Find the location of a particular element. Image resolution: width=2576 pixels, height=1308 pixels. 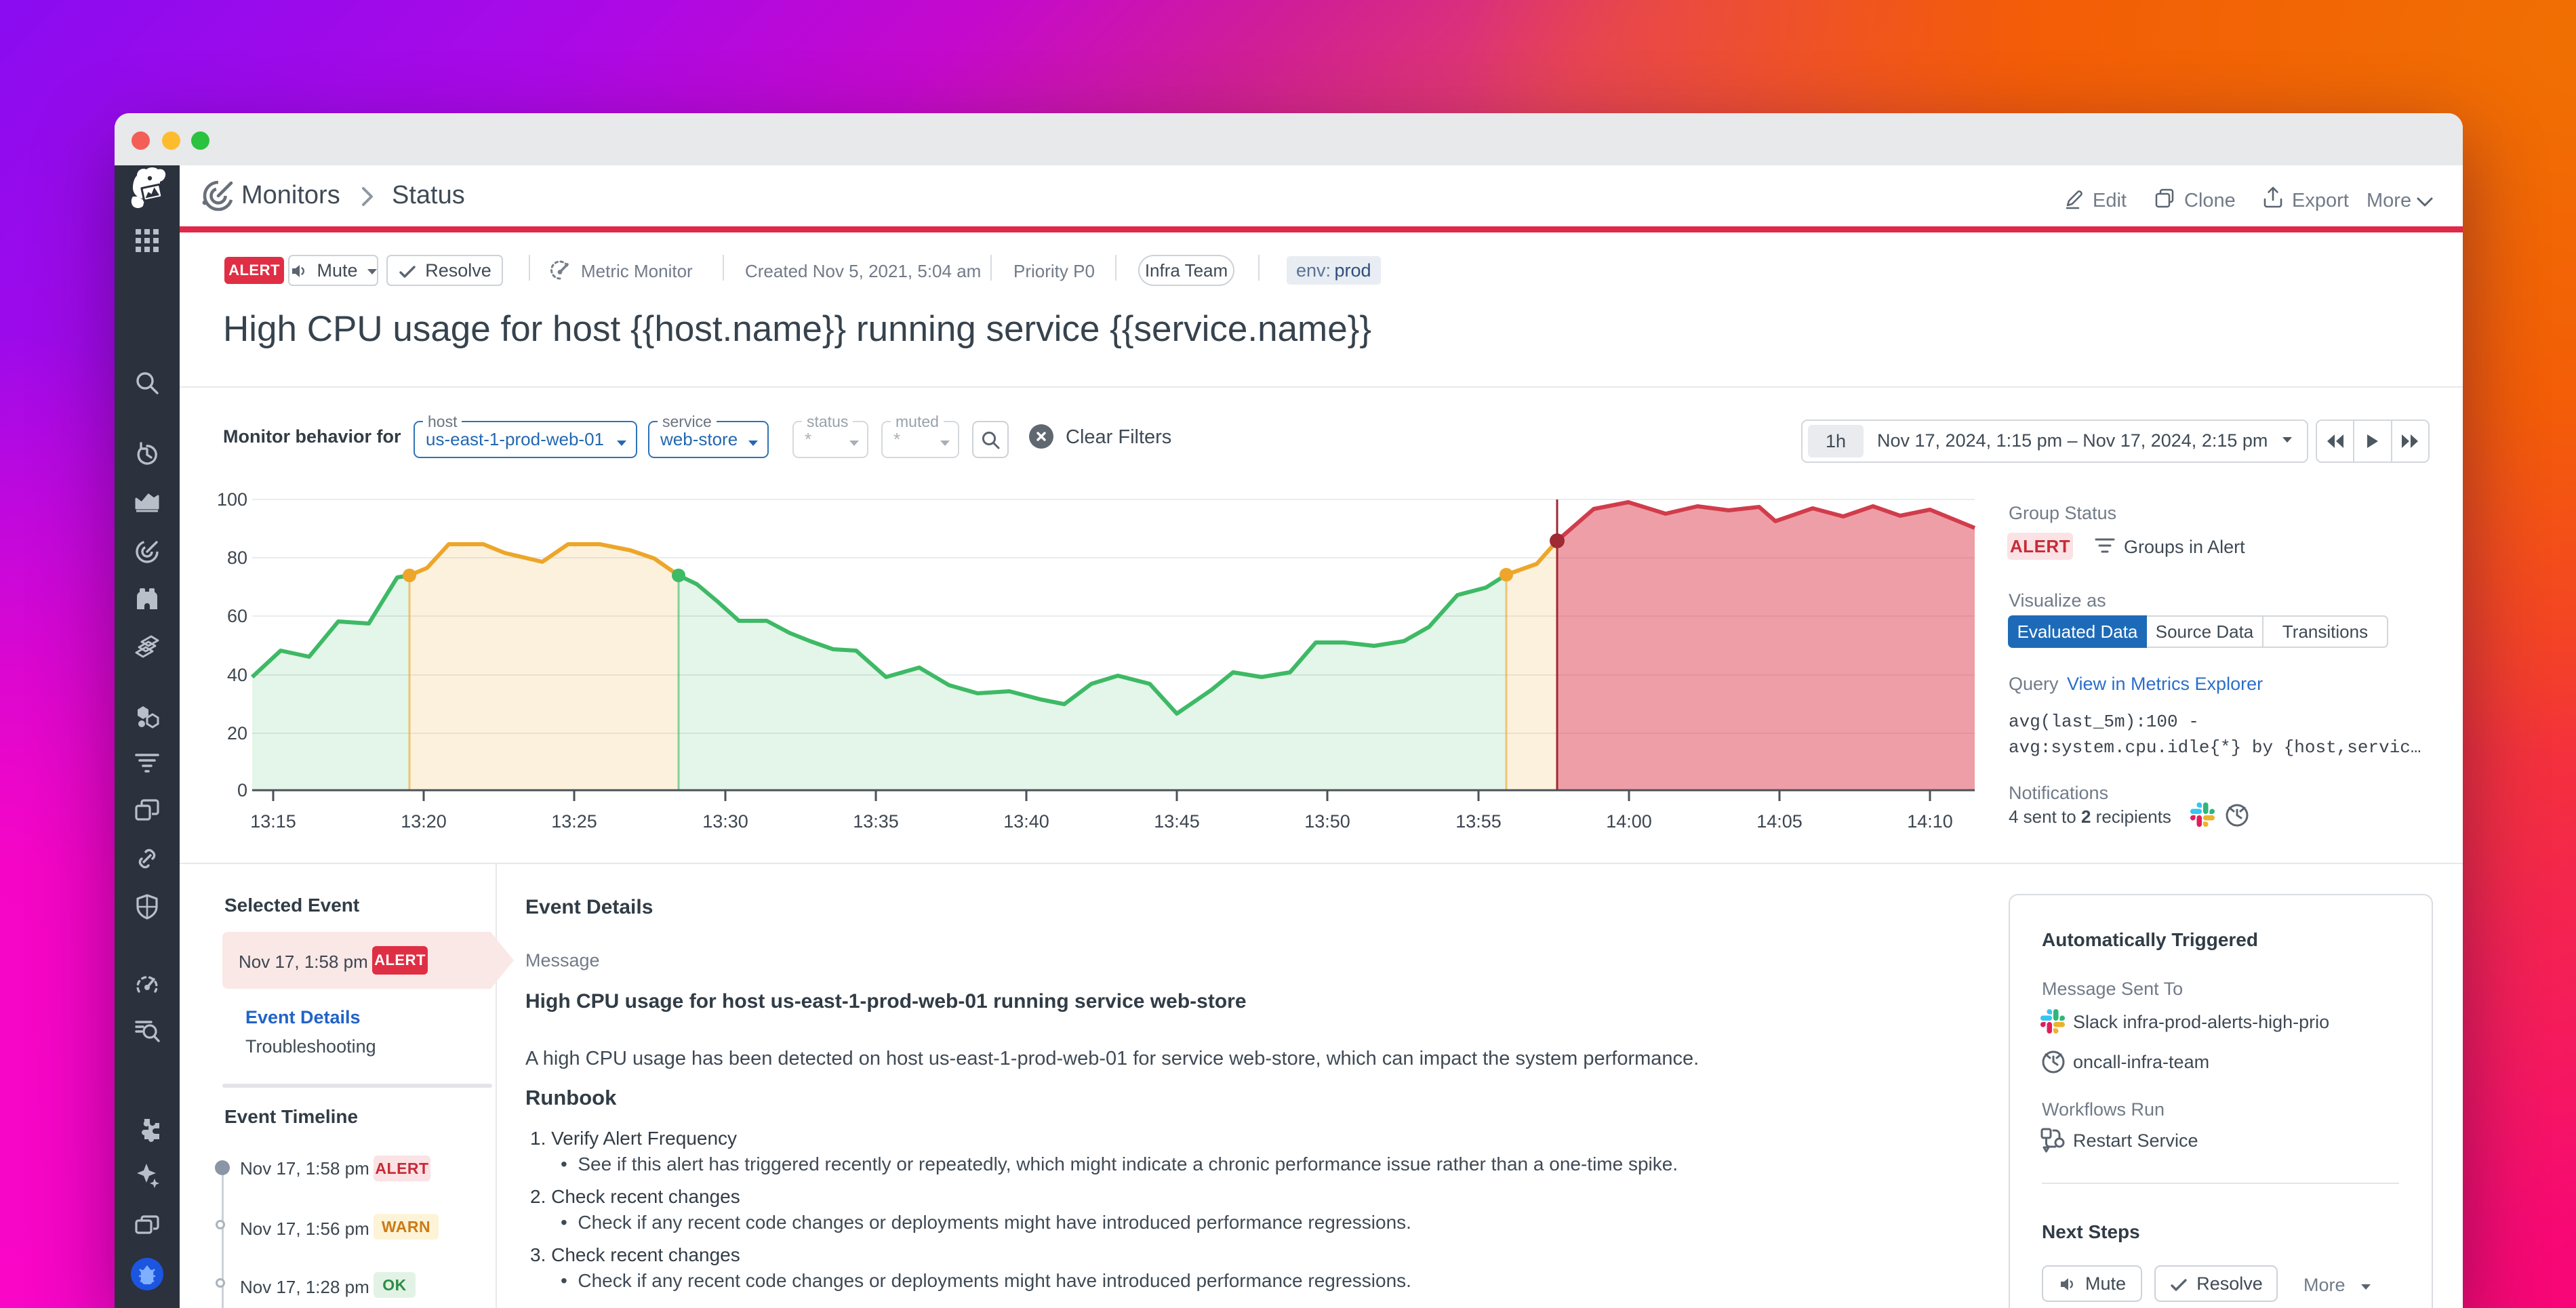

svg-text: 13:50 is located at coordinates (1327, 822).